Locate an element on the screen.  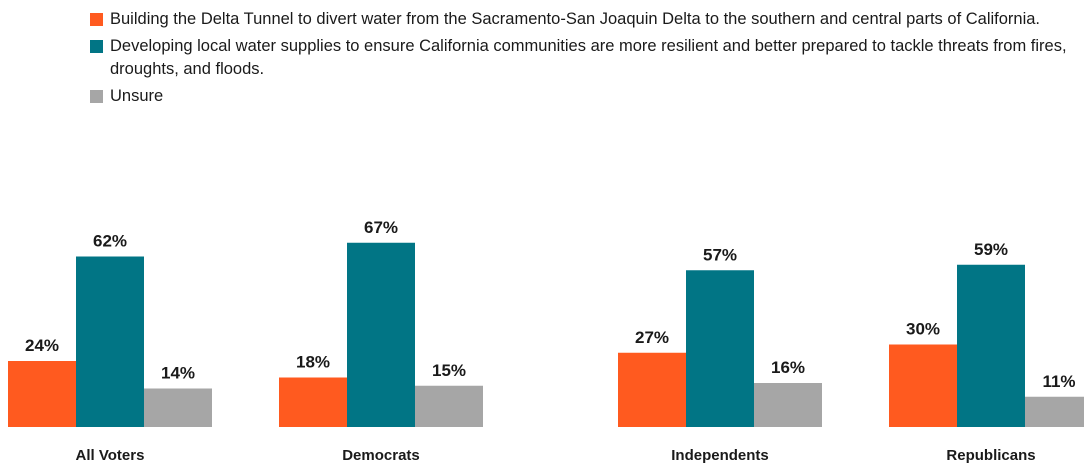
category-label-republicans: Republicans is located at coordinates (990, 455).